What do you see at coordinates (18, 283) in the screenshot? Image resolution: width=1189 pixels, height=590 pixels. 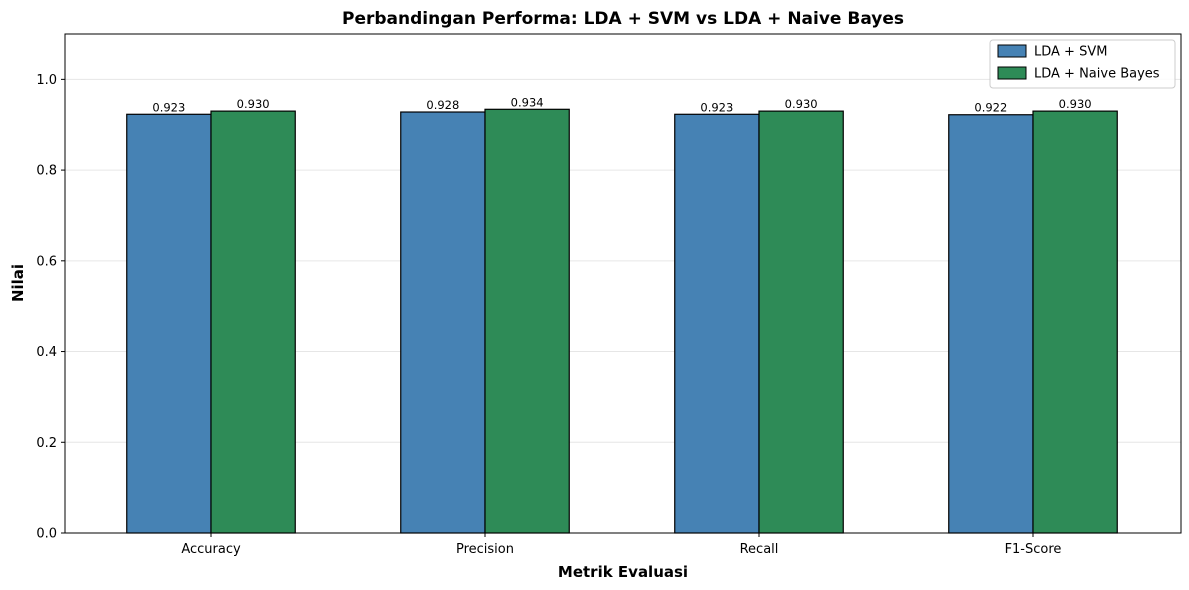 I see `y-axis-label: Nilai` at bounding box center [18, 283].